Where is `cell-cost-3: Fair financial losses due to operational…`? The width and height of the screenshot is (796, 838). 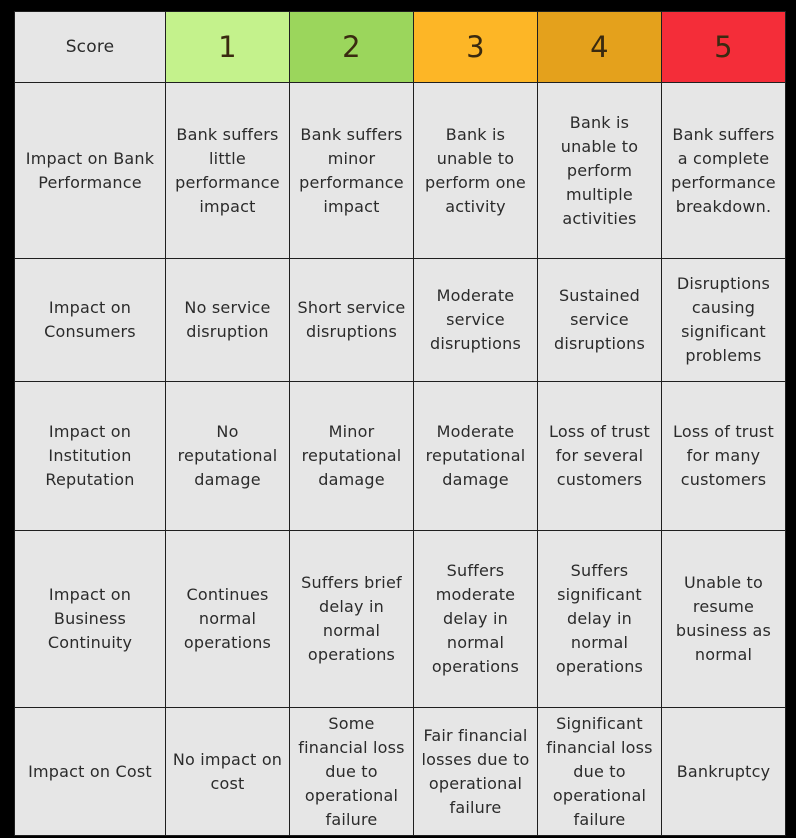
cell-cost-3: Fair financial losses due to operational… is located at coordinates (475, 771).